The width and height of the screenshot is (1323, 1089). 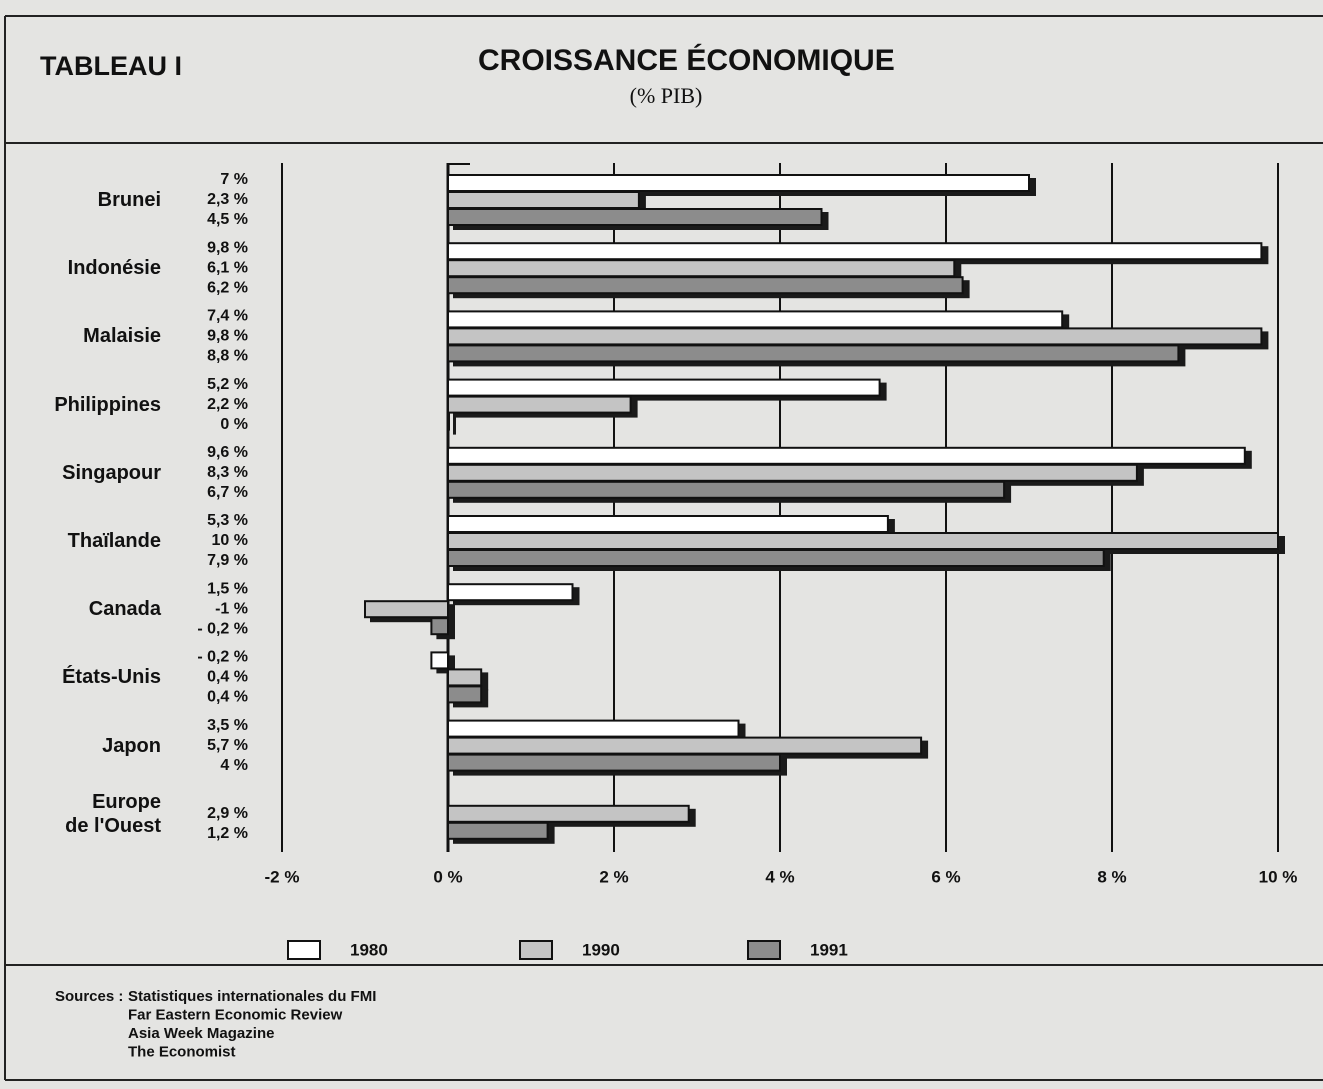 What do you see at coordinates (234, 179) in the screenshot?
I see `value-label: 7 %` at bounding box center [234, 179].